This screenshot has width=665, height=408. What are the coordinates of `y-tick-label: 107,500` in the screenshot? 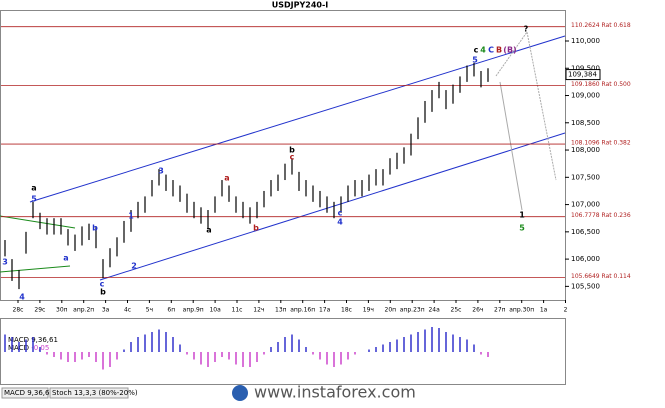 It's located at (585, 177).